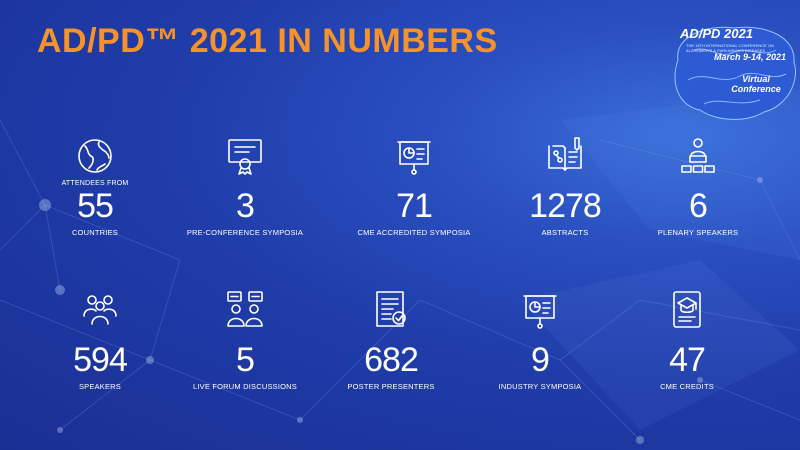  What do you see at coordinates (245, 157) in the screenshot?
I see `certificate-icon` at bounding box center [245, 157].